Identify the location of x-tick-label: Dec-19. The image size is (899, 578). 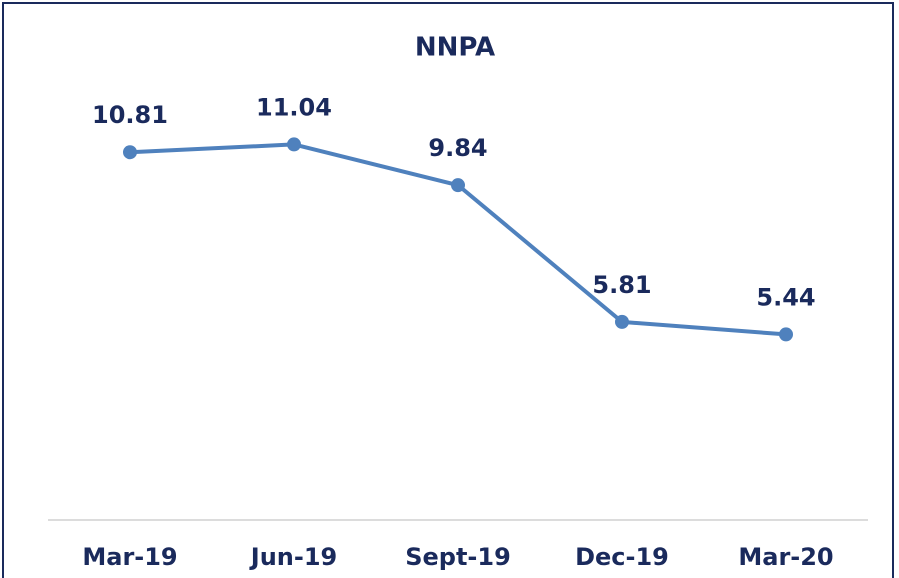
(622, 557).